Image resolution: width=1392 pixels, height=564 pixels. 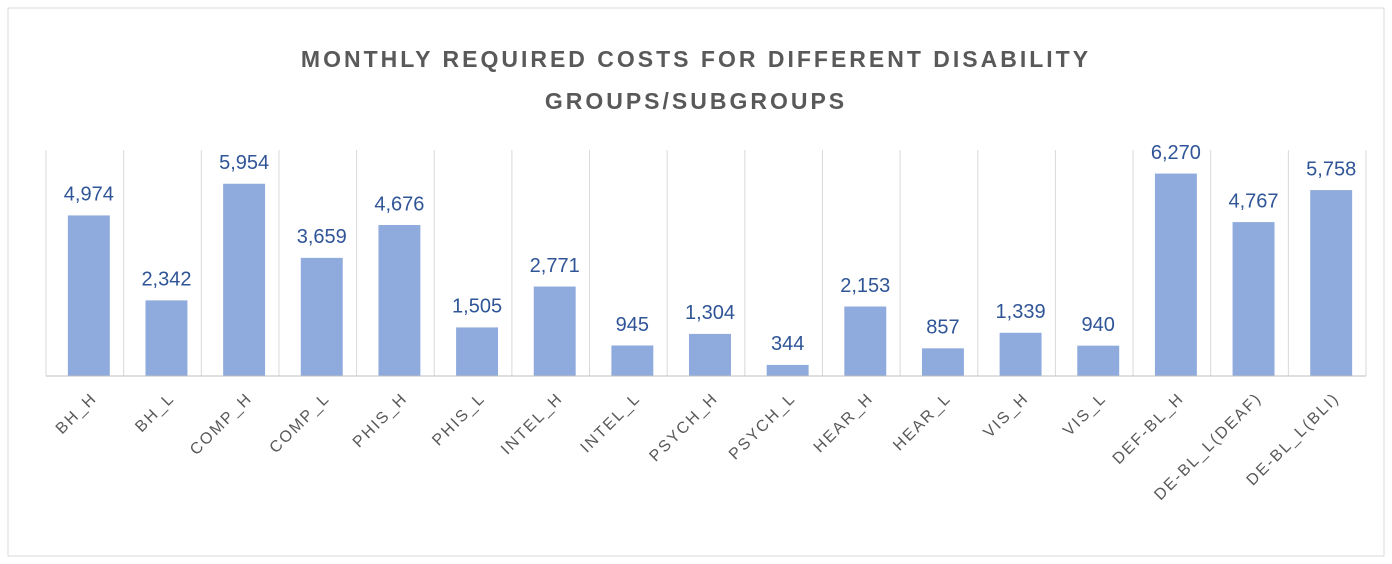 What do you see at coordinates (942, 328) in the screenshot?
I see `value-label: 857` at bounding box center [942, 328].